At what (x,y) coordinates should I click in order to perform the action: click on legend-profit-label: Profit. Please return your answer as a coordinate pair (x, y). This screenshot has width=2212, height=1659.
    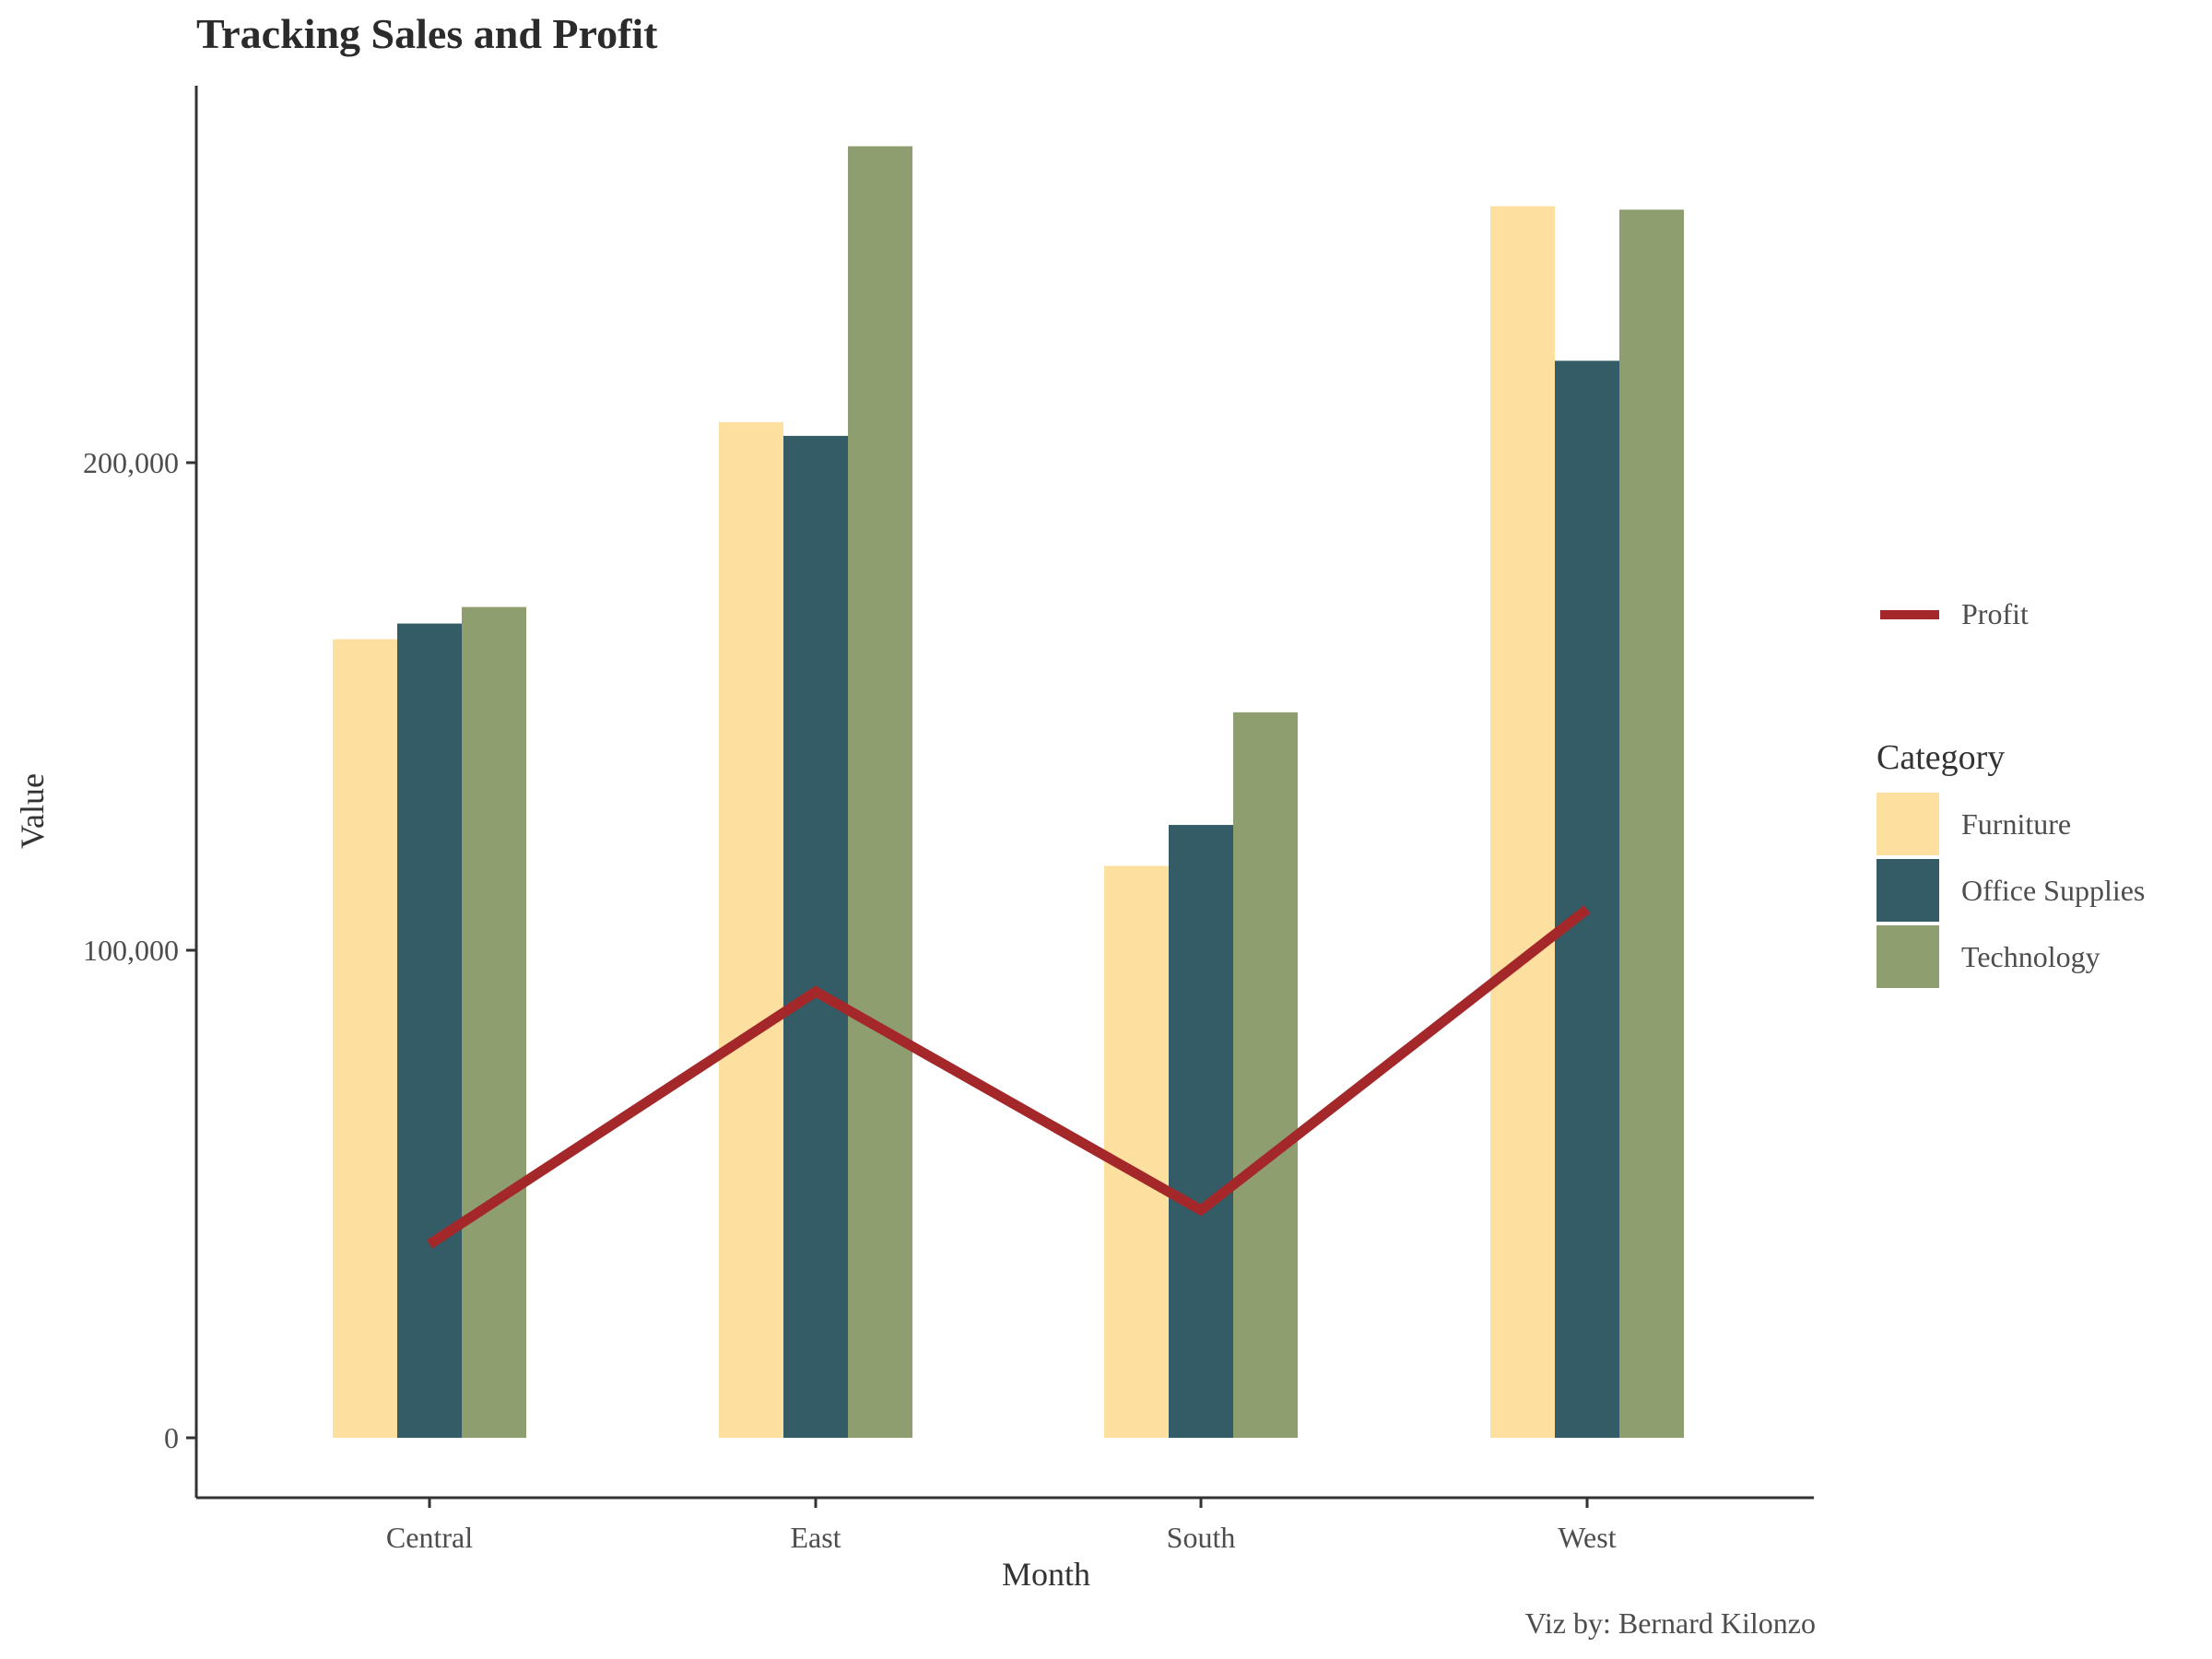
    Looking at the image, I should click on (1995, 613).